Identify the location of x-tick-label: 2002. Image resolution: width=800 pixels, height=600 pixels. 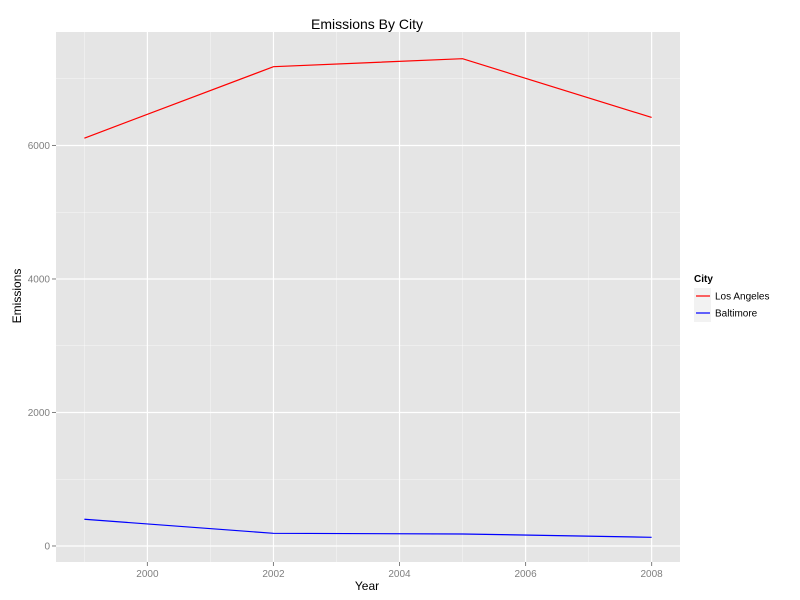
(273, 574).